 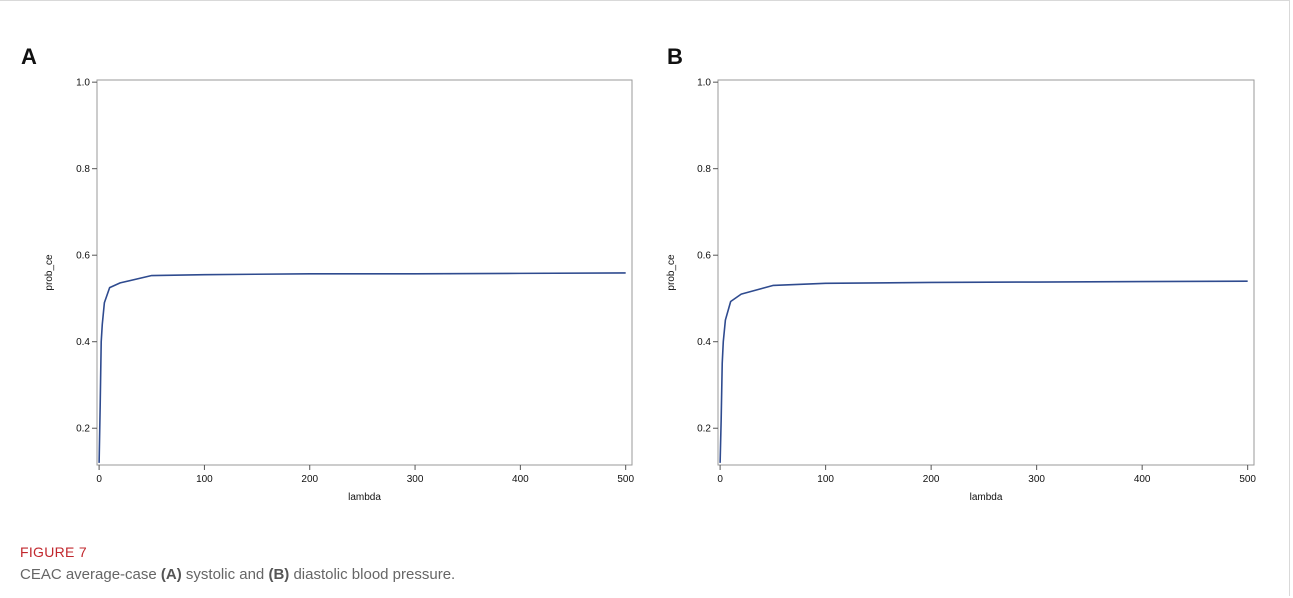 I want to click on panel-label-b: B, so click(x=675, y=56).